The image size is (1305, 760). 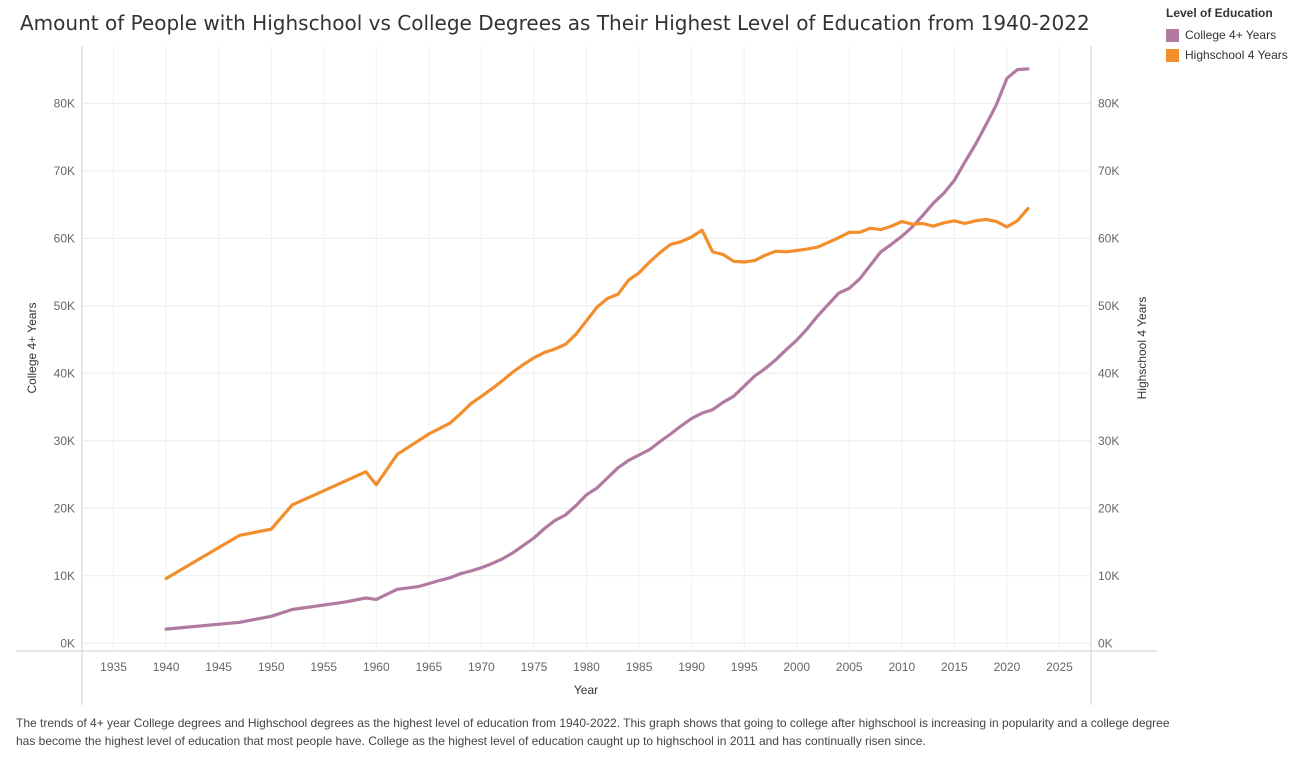 I want to click on x-tick-label: 1965, so click(x=428, y=667).